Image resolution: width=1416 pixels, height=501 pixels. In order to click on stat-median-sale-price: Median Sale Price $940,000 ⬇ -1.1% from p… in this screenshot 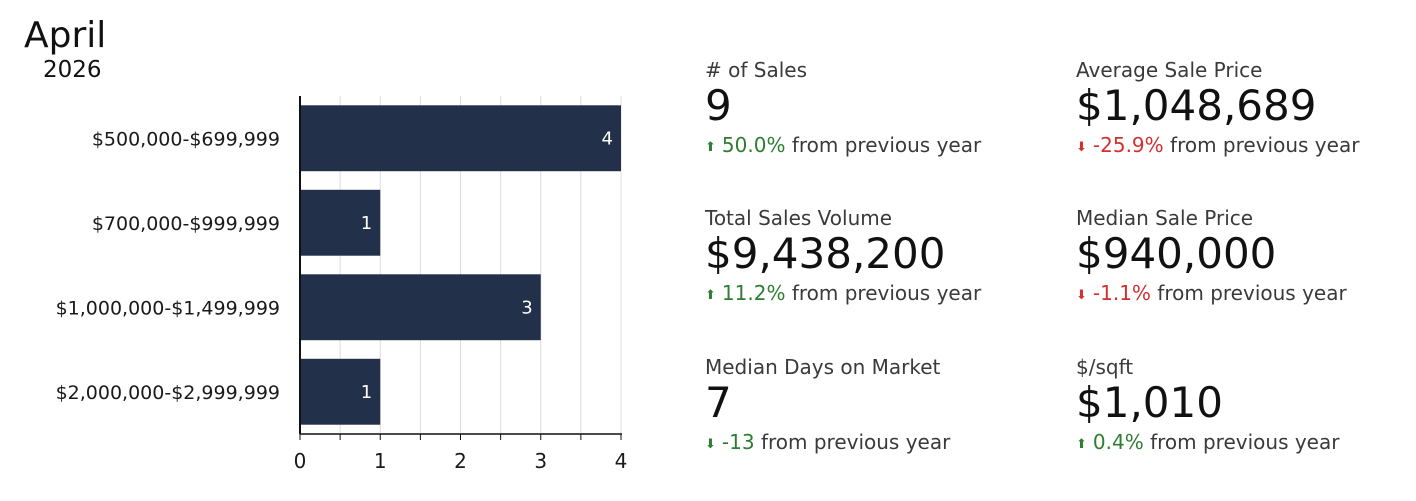, I will do `click(1246, 257)`.